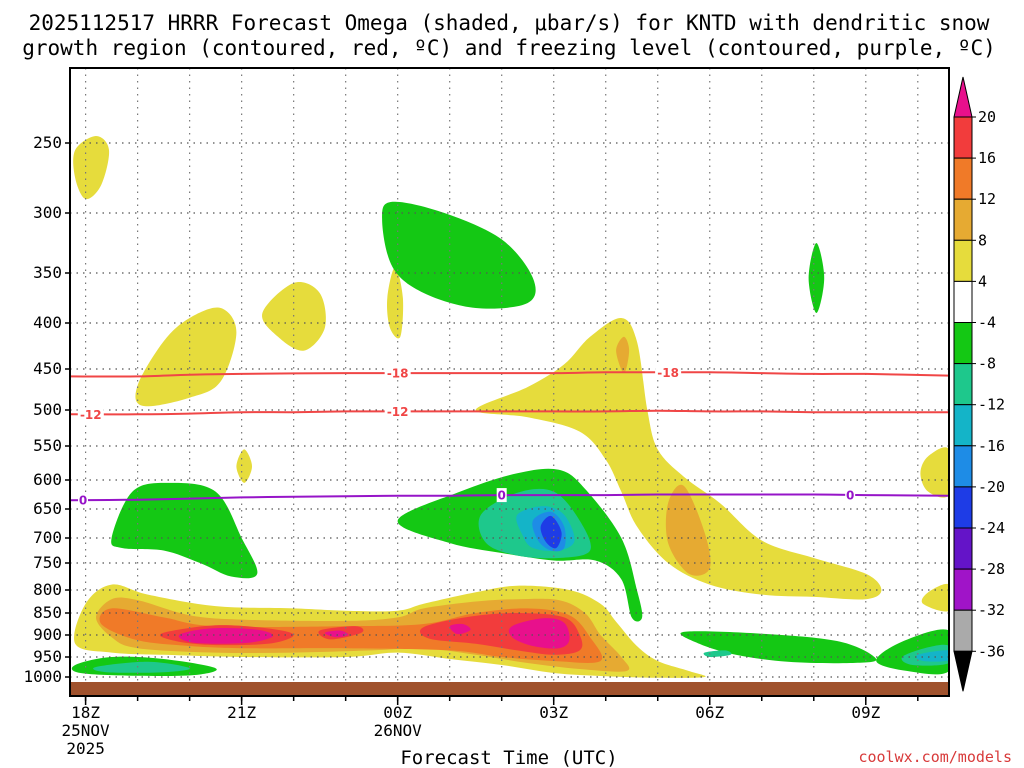 The width and height of the screenshot is (1024, 768). I want to click on dgz-minus-12-line, so click(509, 412).